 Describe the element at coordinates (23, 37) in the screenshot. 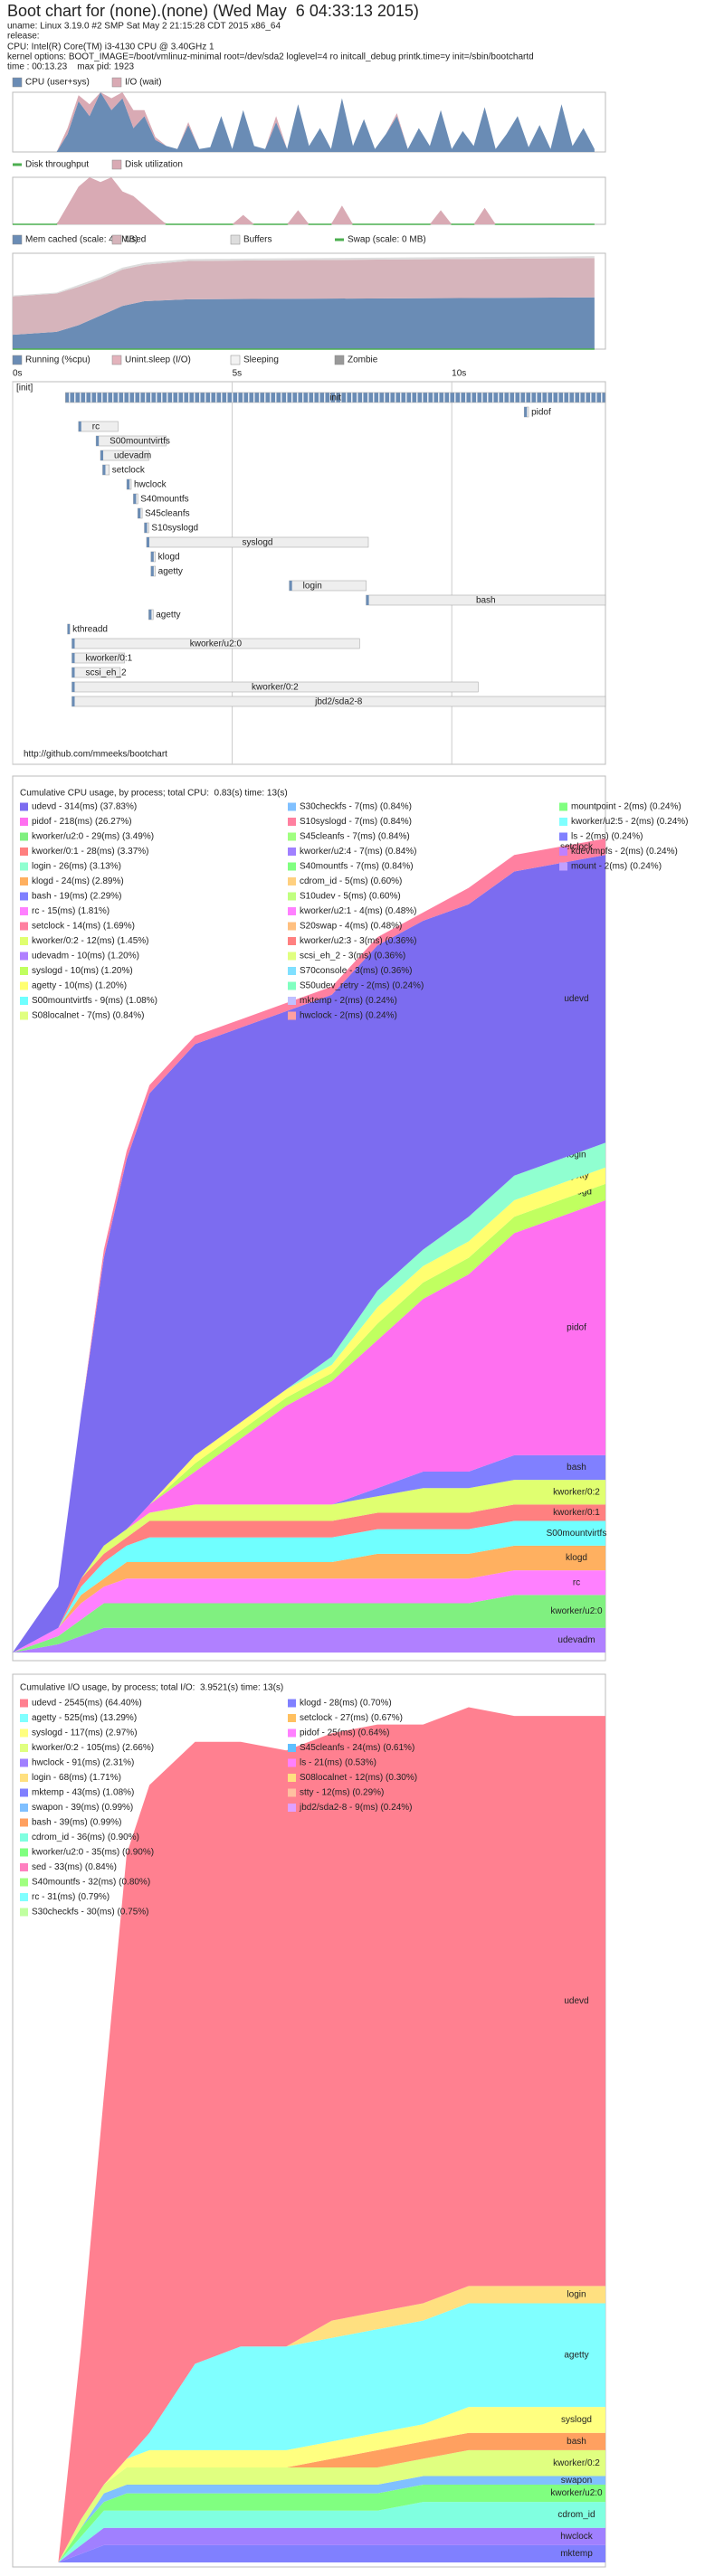

I see `info-line: release:` at that location.